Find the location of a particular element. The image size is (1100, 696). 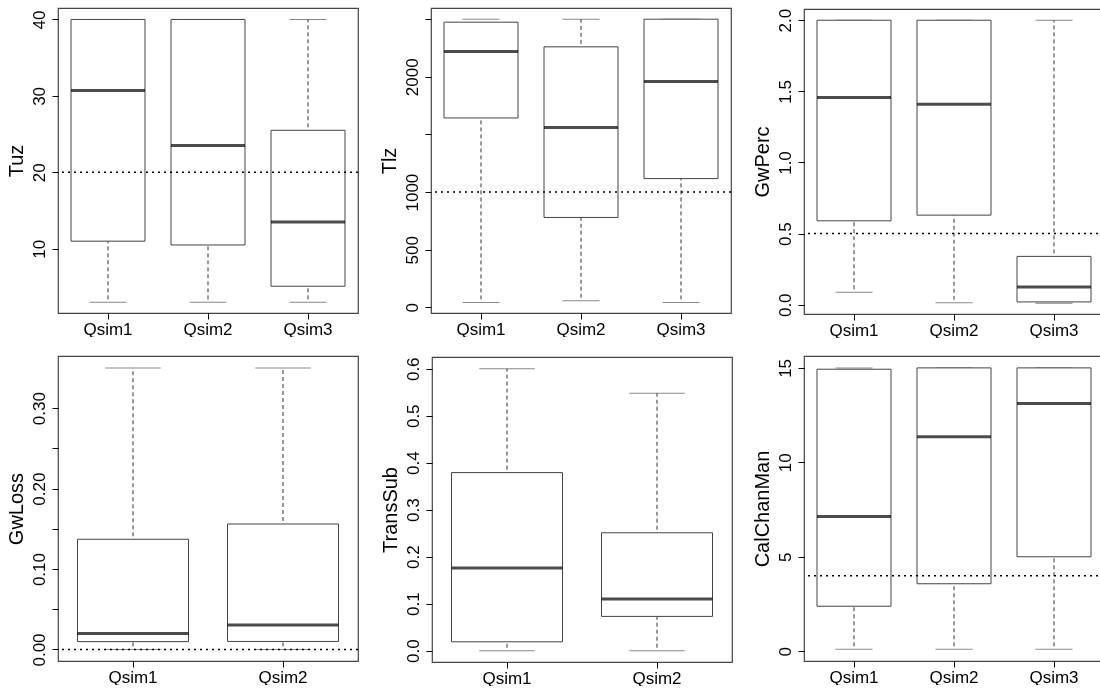

y-tick-label: 0.30 is located at coordinates (39, 409).